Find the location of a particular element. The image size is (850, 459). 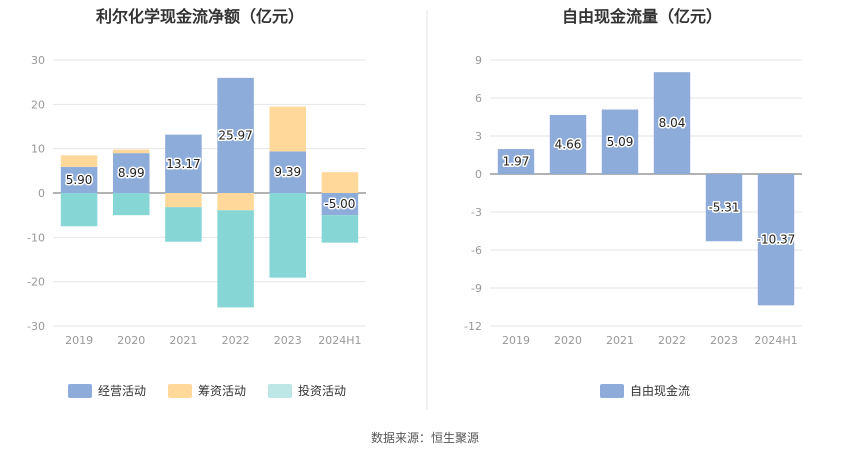

data-label: 1.97 is located at coordinates (516, 162).